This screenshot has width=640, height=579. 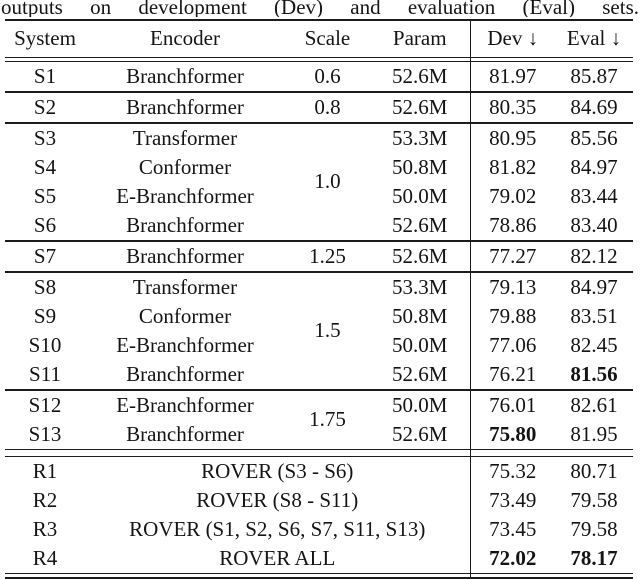 I want to click on cell-system: S7, so click(x=45, y=255).